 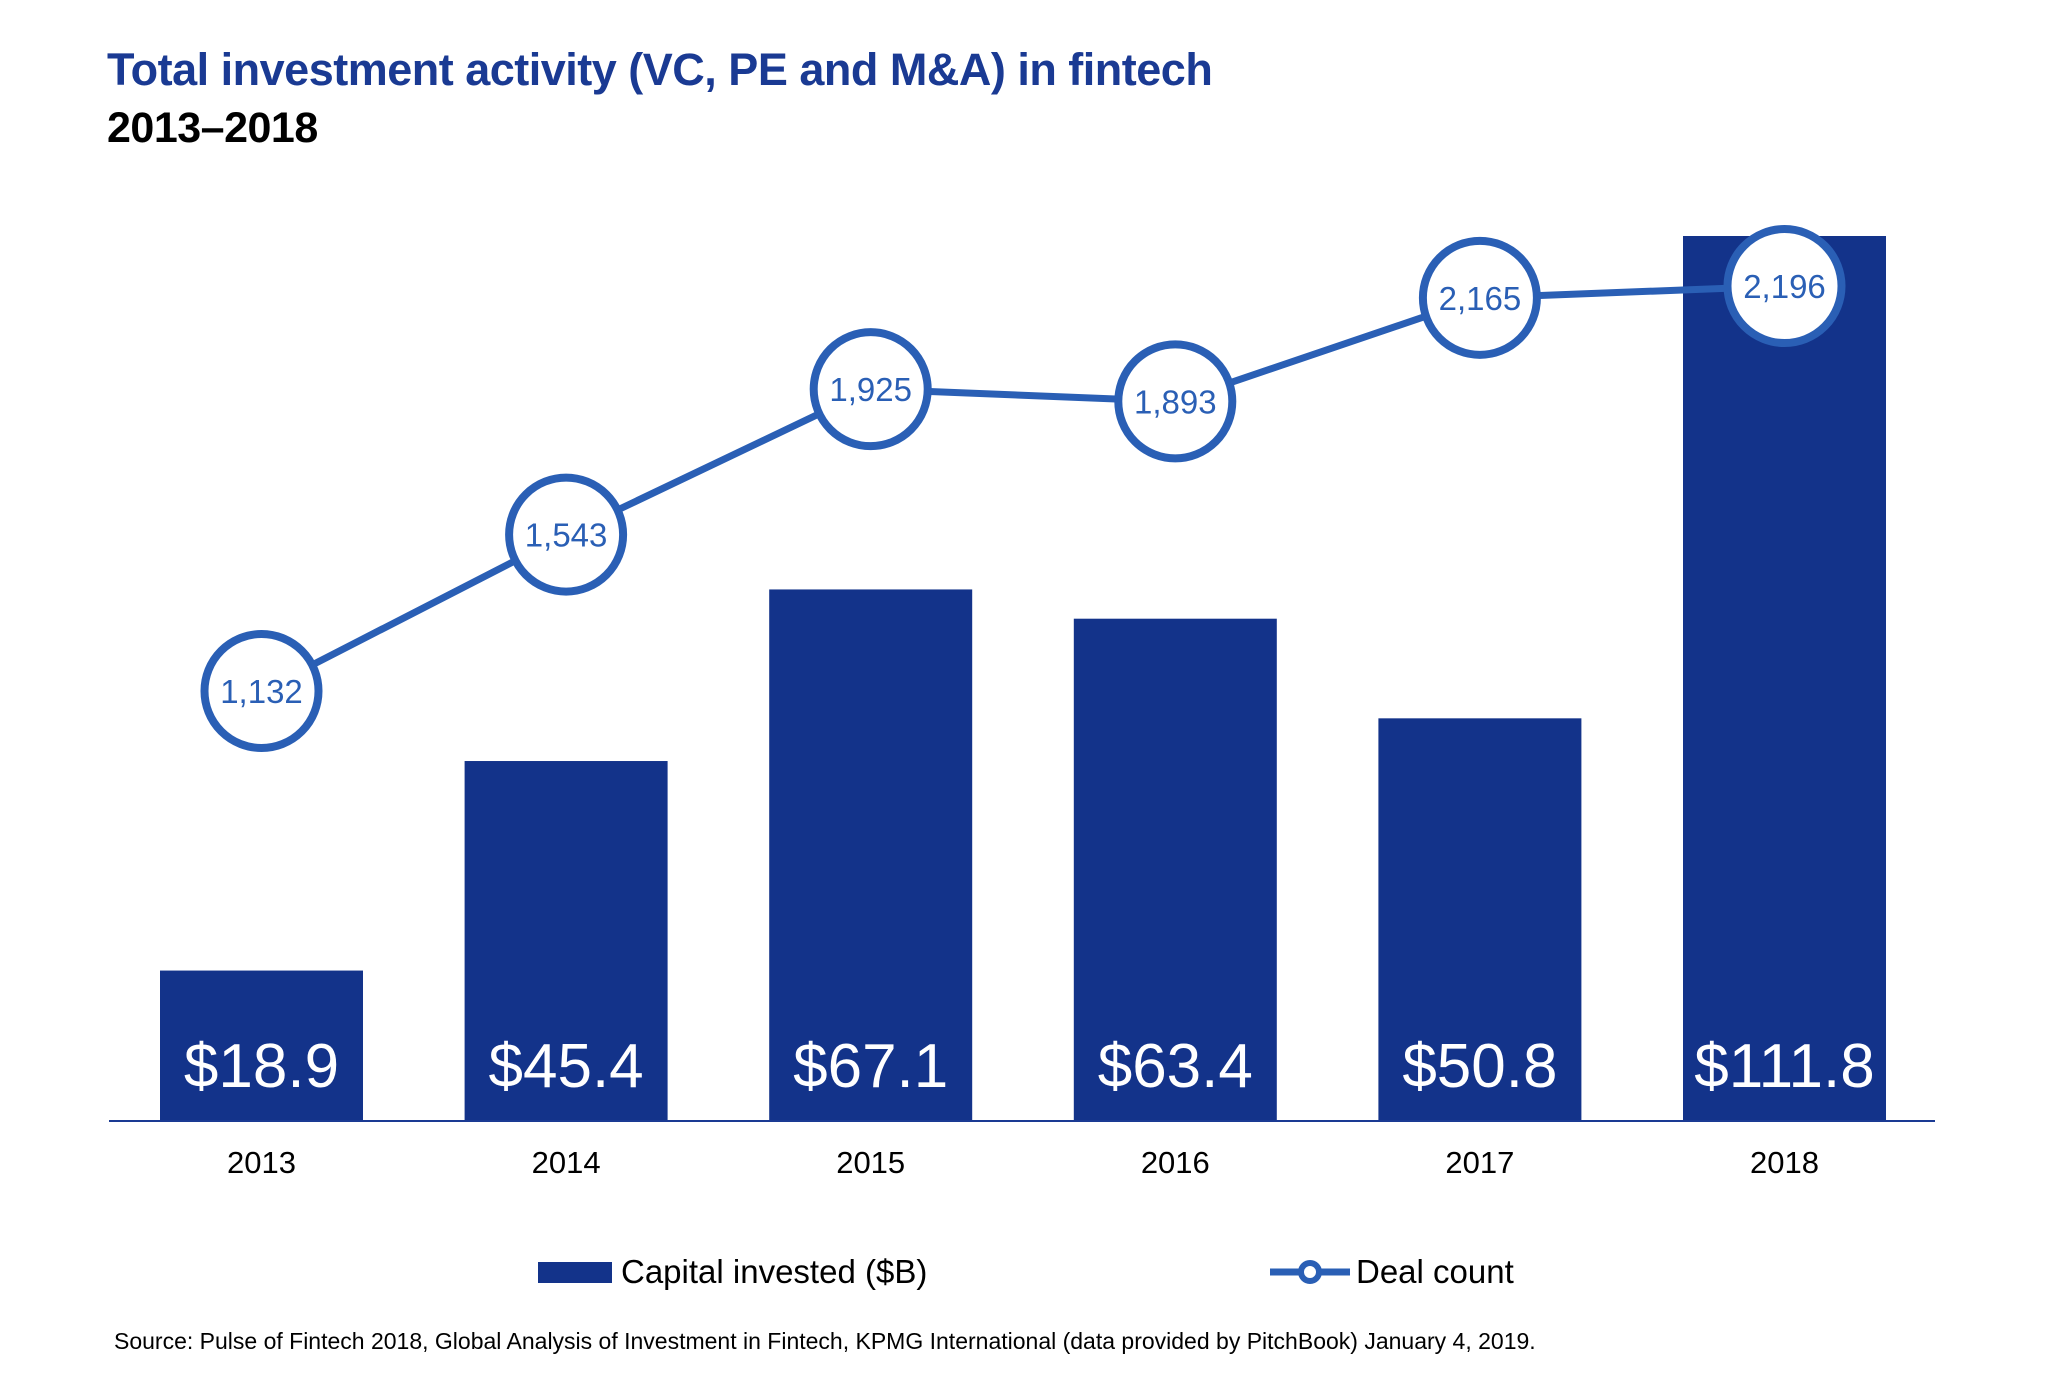 I want to click on deal-count-marker-2018, so click(x=1784, y=286).